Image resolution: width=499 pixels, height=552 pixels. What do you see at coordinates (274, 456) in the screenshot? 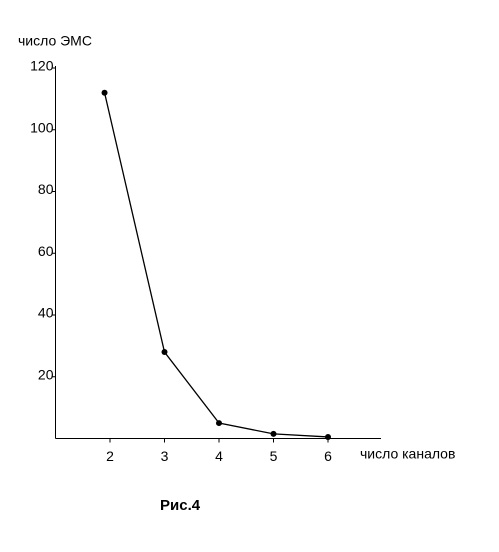
I see `x-tick-label: 5` at bounding box center [274, 456].